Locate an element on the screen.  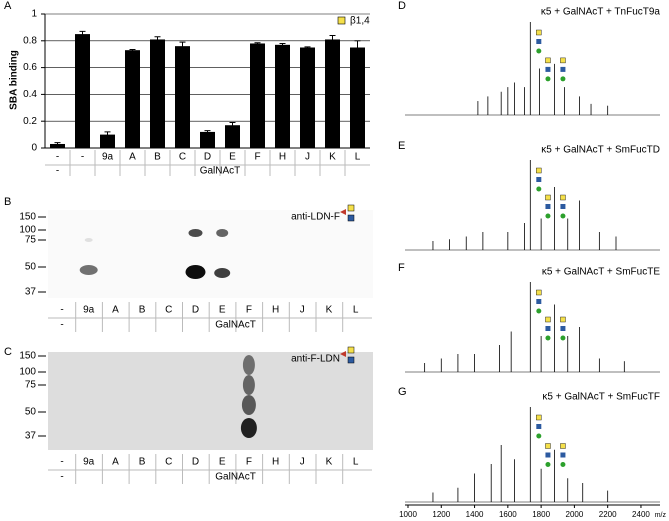
spectrum-title: κ5 + GalNAcT + TnFucT9a is located at coordinates (601, 12).